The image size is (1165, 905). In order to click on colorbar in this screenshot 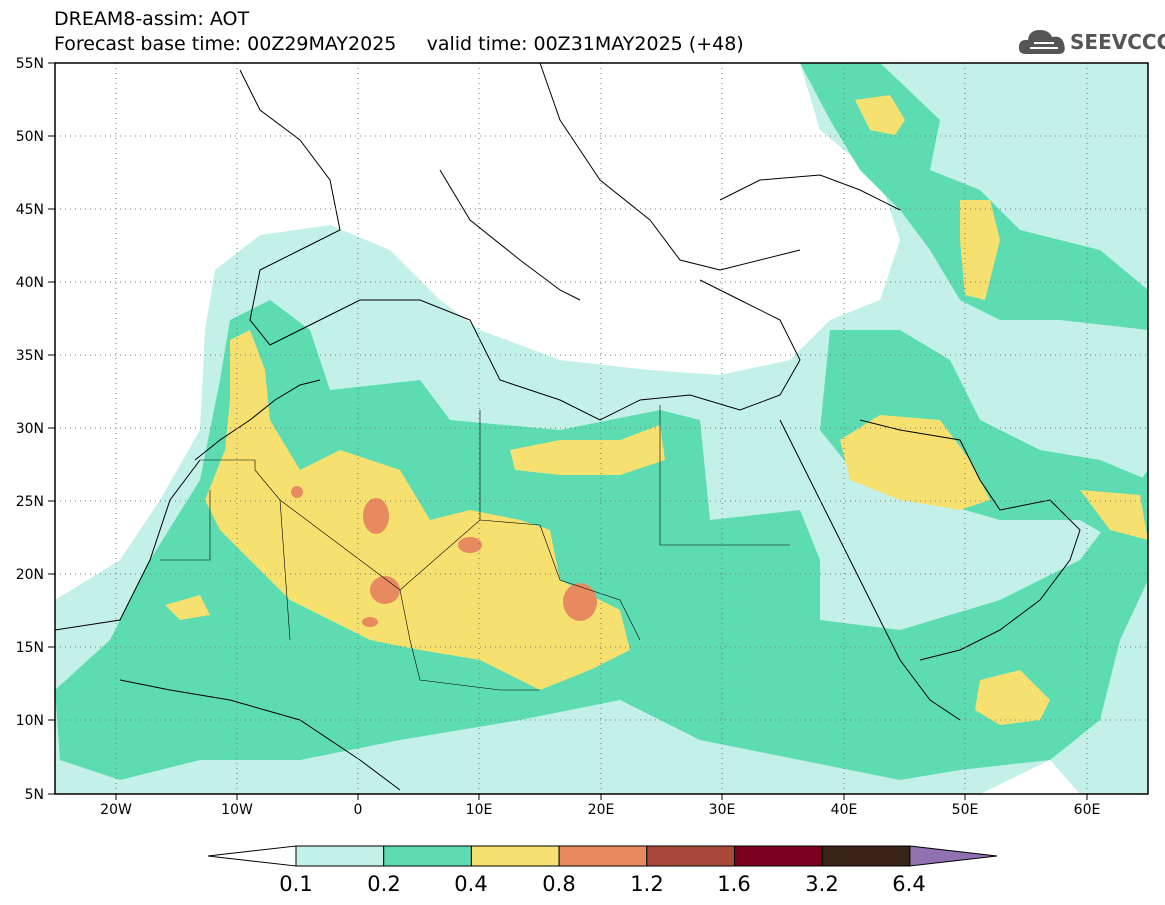, I will do `click(602, 856)`.